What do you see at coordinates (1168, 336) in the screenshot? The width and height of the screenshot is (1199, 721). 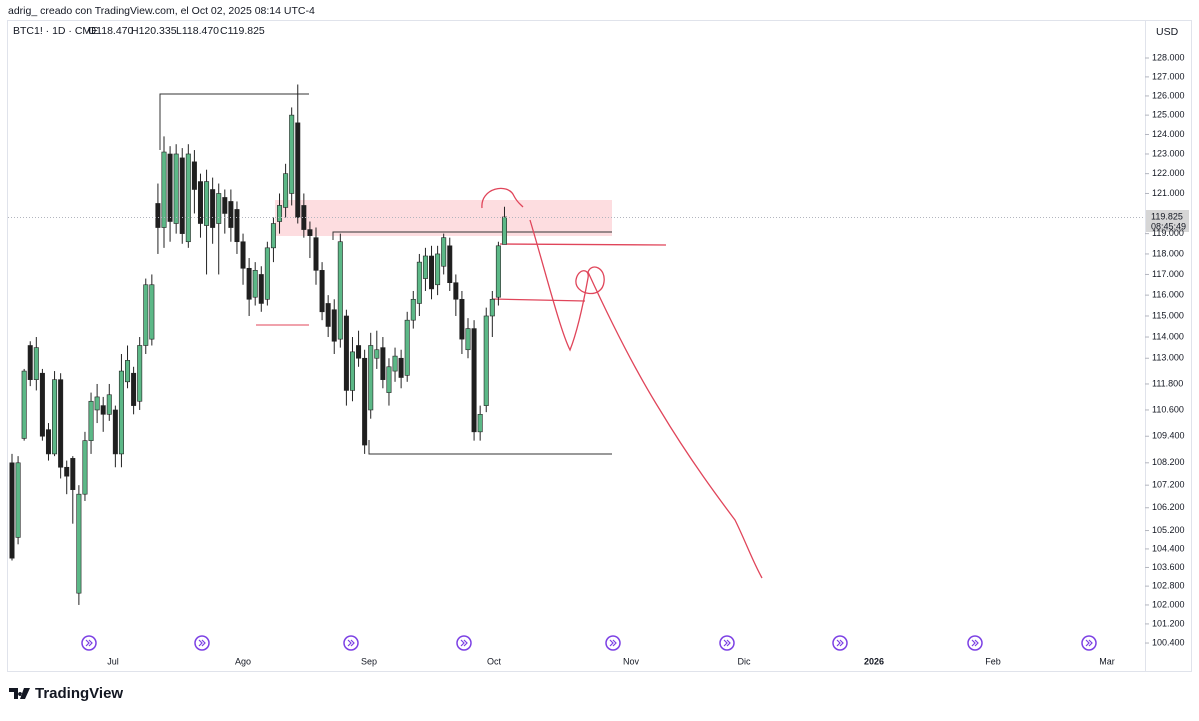 I see `y-tick-label: 114.000` at bounding box center [1168, 336].